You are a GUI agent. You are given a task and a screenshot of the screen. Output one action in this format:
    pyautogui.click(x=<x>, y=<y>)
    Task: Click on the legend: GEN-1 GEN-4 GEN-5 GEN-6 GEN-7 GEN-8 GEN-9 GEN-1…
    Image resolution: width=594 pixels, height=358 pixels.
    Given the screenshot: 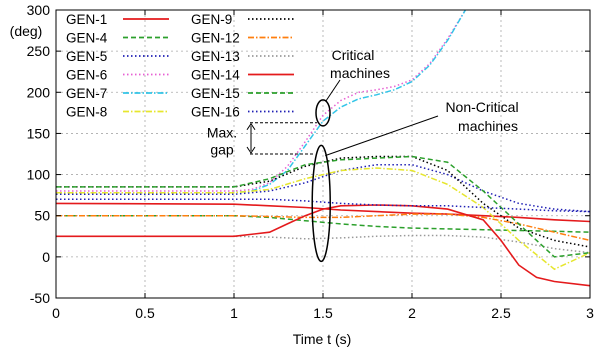 What is the action you would take?
    pyautogui.click(x=180, y=66)
    